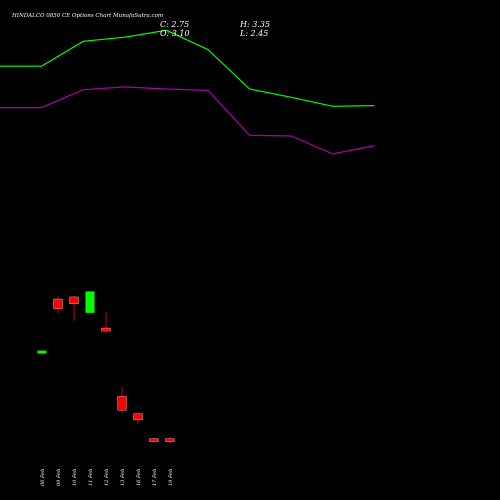 The width and height of the screenshot is (500, 500). What do you see at coordinates (106, 367) in the screenshot?
I see `candles` at bounding box center [106, 367].